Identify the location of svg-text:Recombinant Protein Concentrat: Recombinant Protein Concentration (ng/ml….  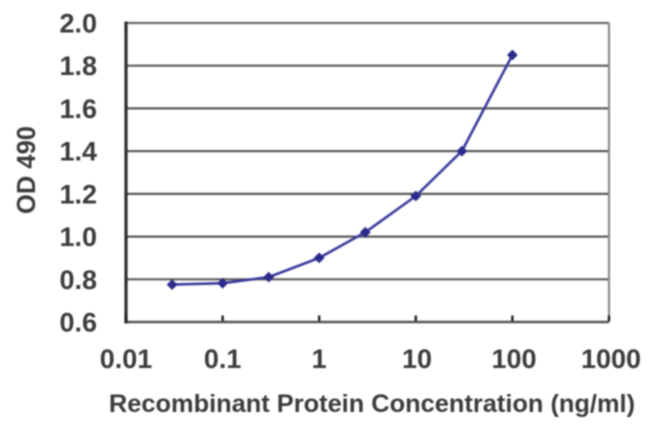
(372, 404).